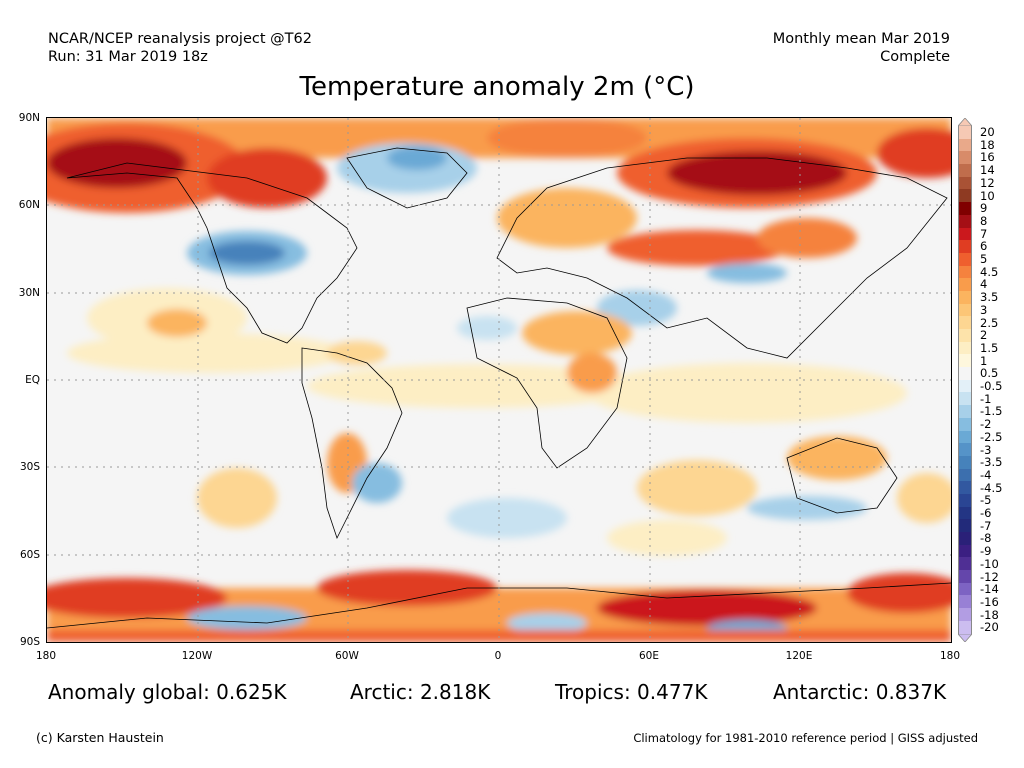  What do you see at coordinates (984, 220) in the screenshot?
I see `legend-label: 8` at bounding box center [984, 220].